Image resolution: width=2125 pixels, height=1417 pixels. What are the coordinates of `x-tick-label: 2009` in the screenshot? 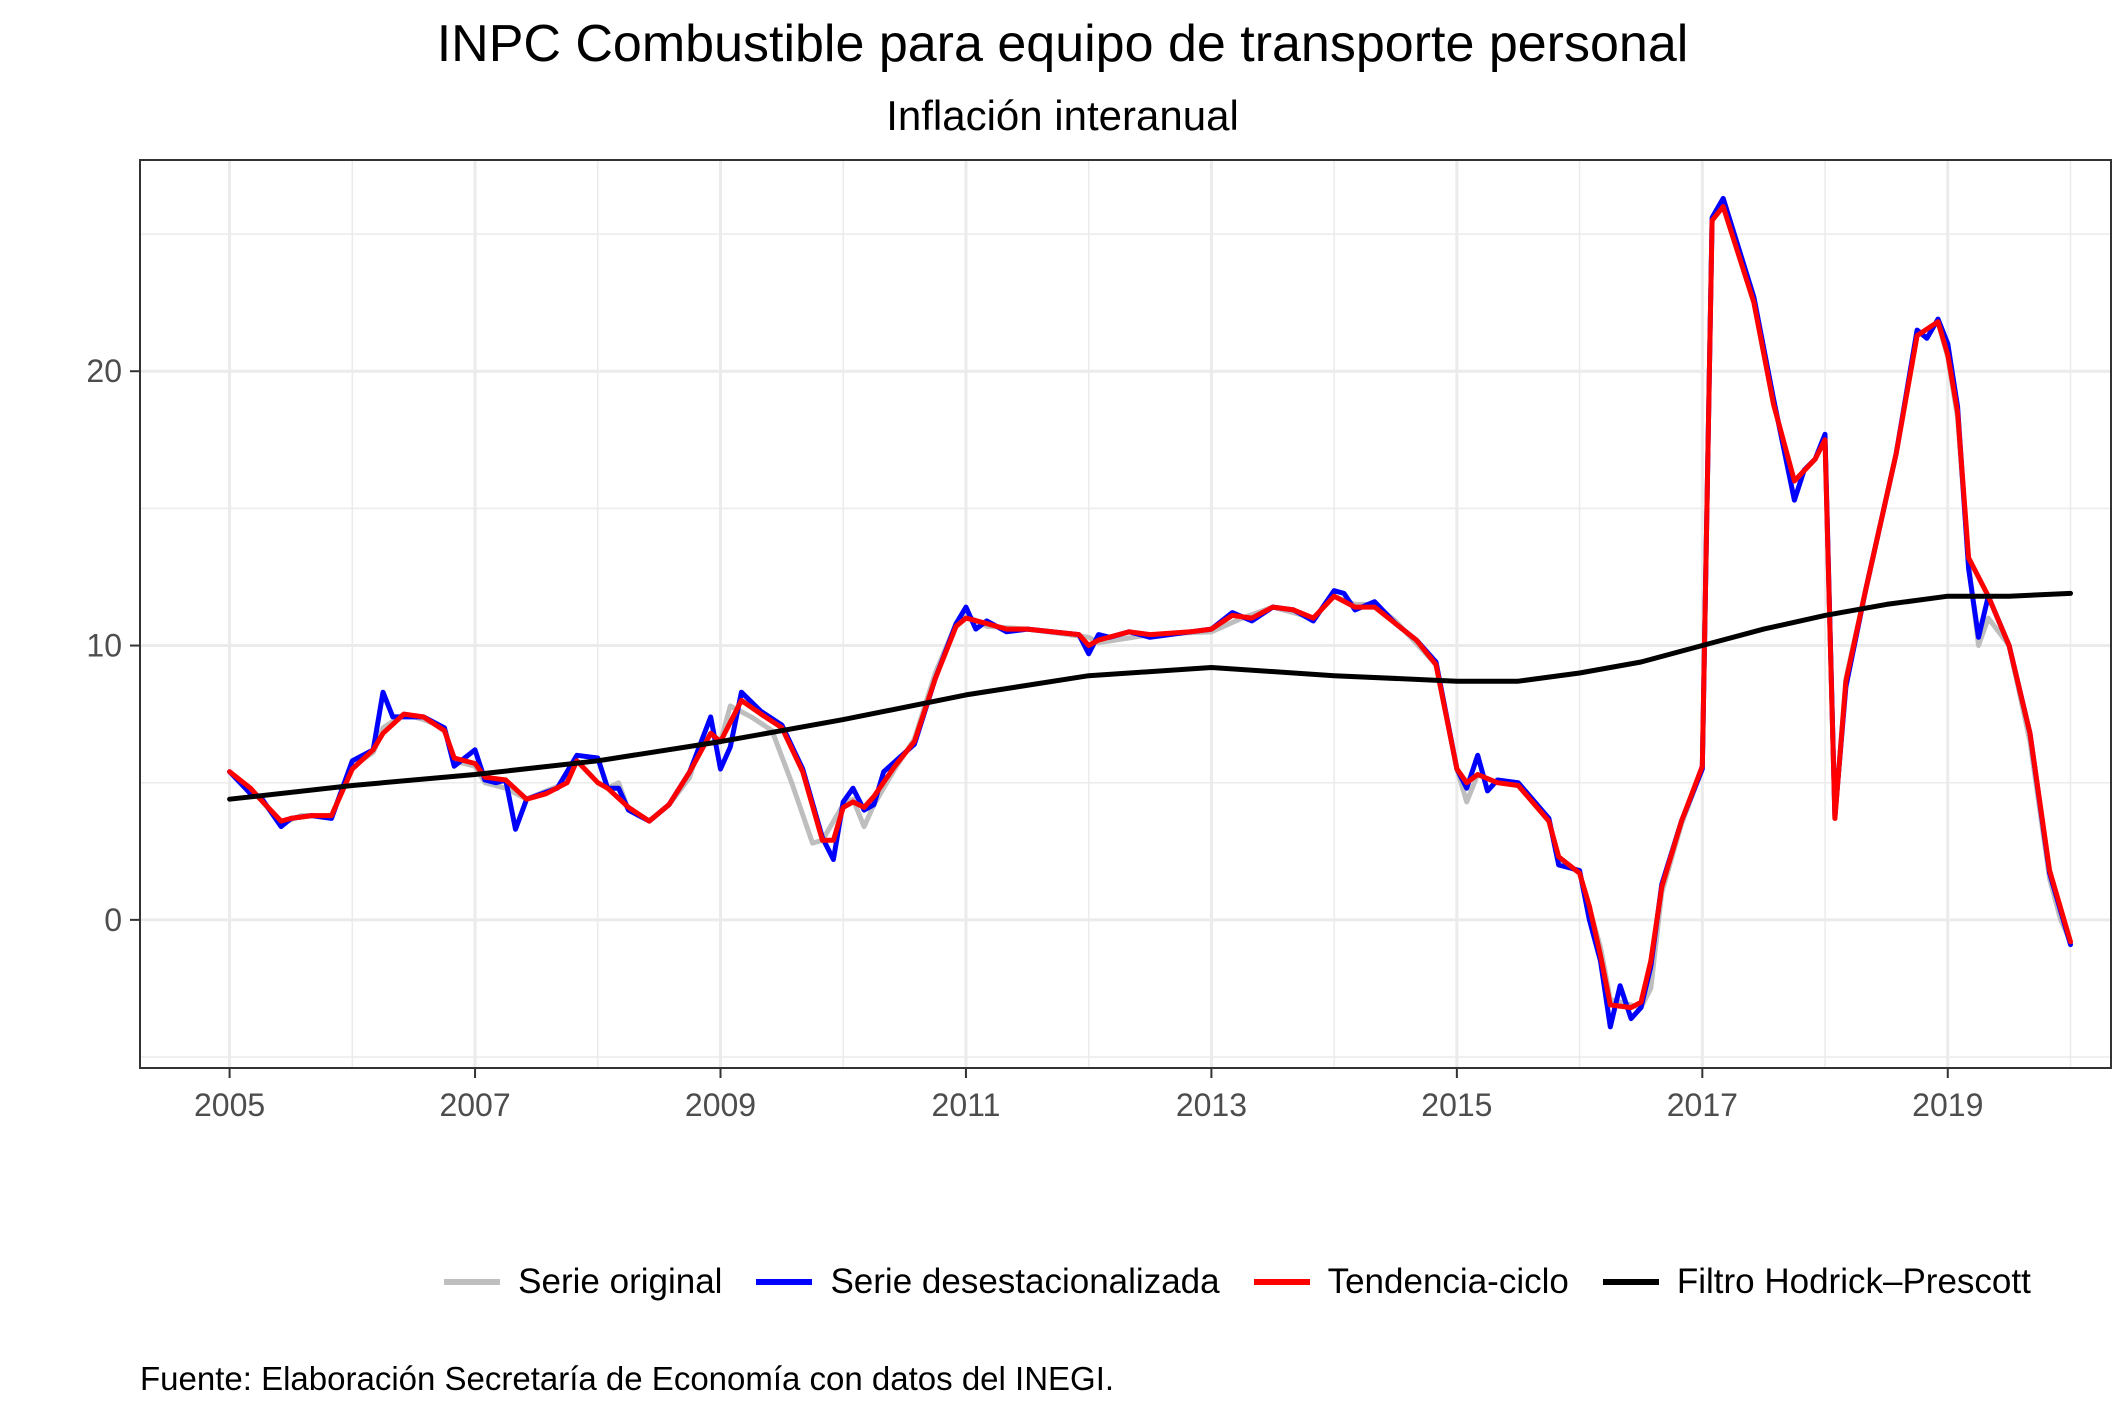 It's located at (720, 1105).